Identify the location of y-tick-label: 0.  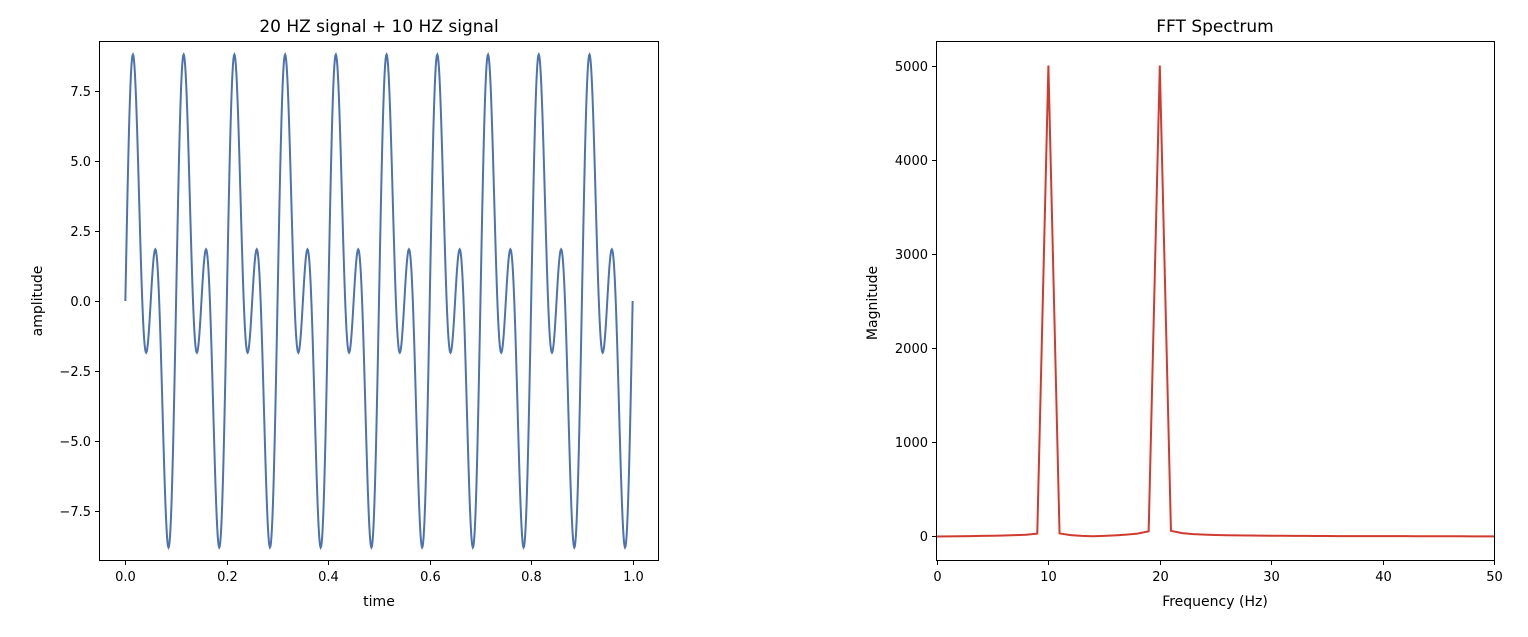
(924, 537).